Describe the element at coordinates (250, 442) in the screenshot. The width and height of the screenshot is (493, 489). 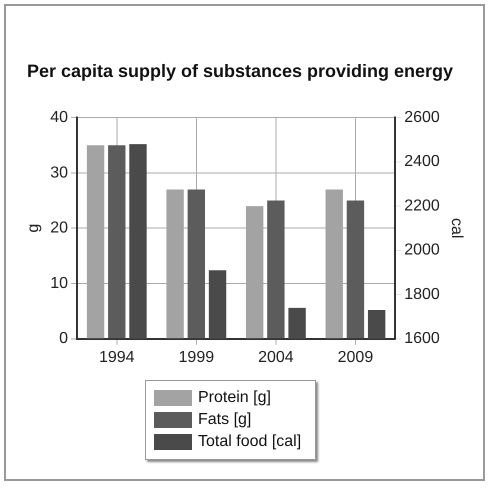
I see `legend-label: Total food [cal]` at that location.